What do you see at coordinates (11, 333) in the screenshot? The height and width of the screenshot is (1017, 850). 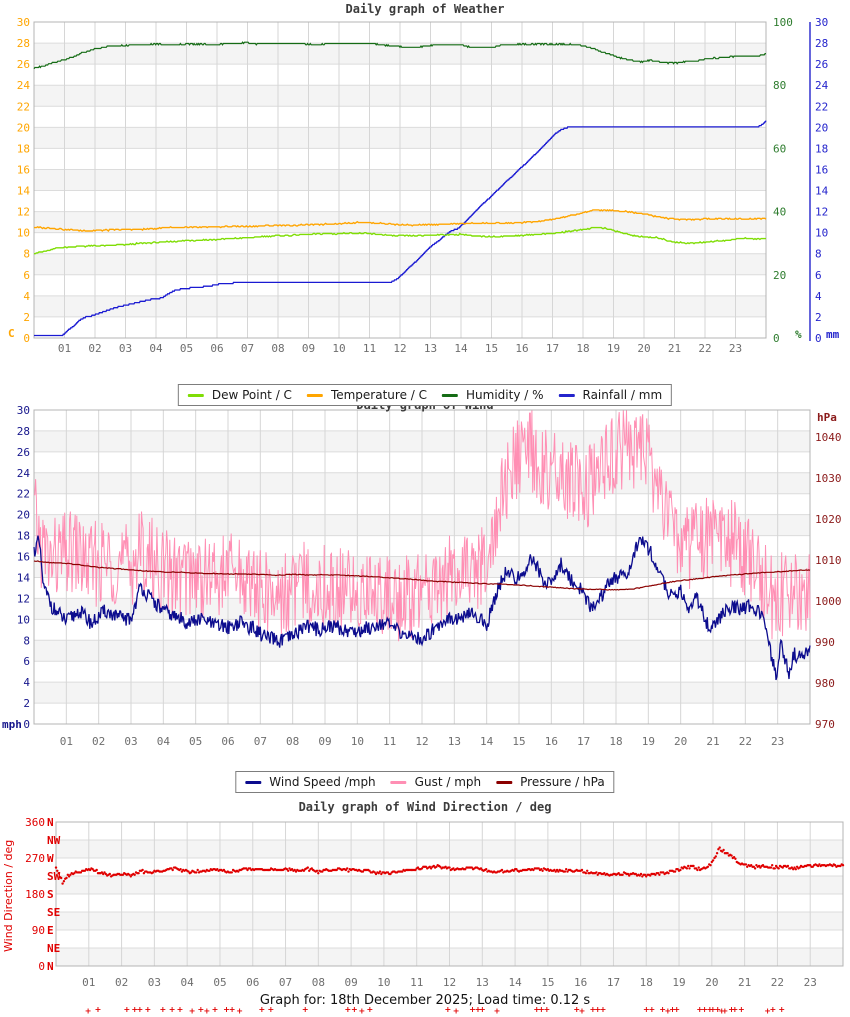 I see `axis-unit-label: C` at bounding box center [11, 333].